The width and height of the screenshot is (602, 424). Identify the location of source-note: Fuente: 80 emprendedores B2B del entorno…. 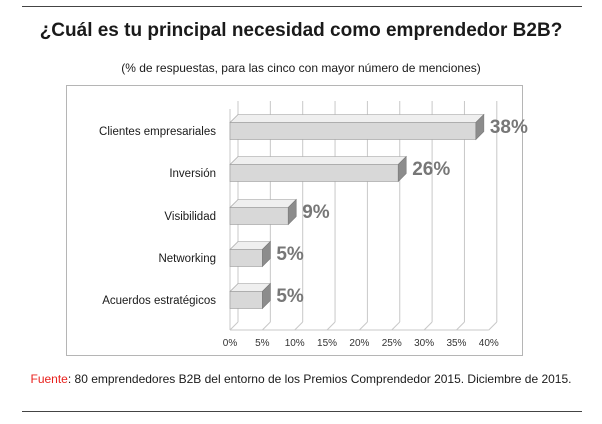
(301, 379).